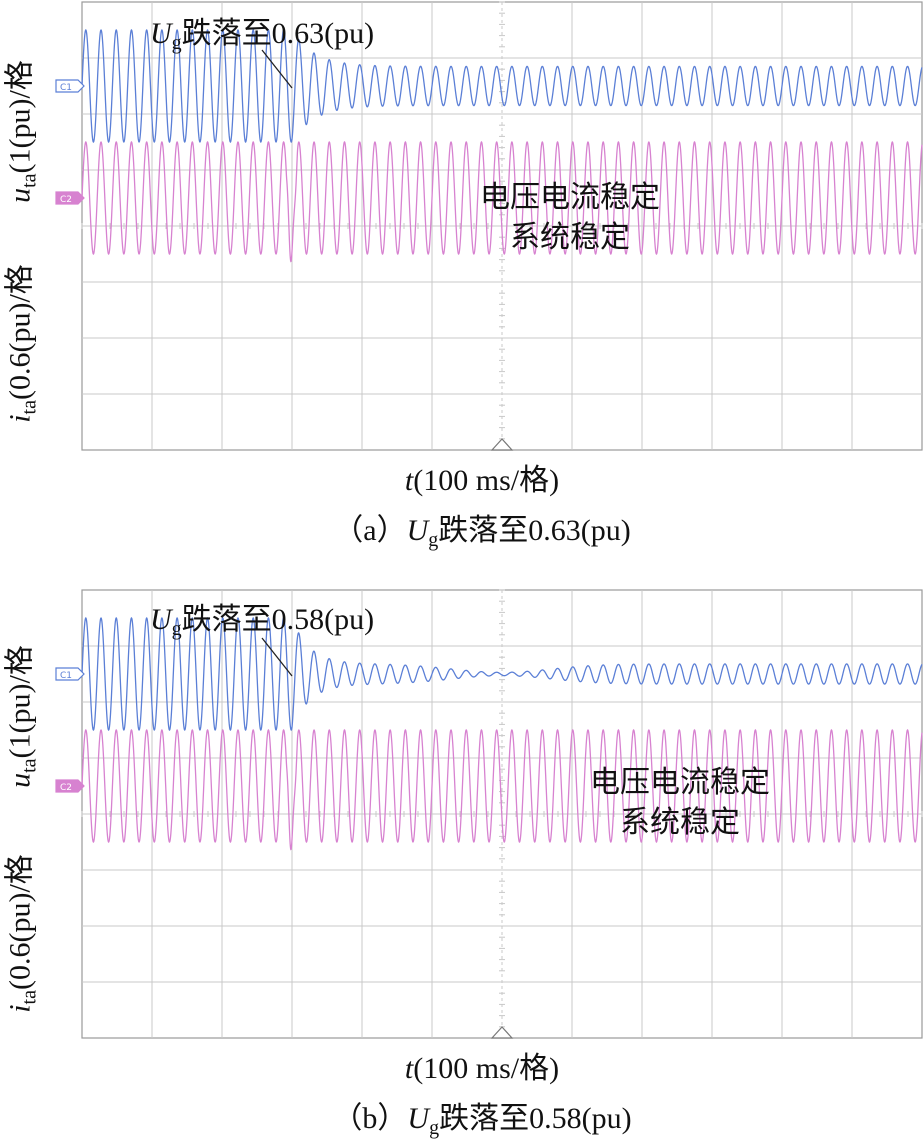  What do you see at coordinates (482, 1120) in the screenshot?
I see `caption: （b）Ug跌落至0.58(pu)` at bounding box center [482, 1120].